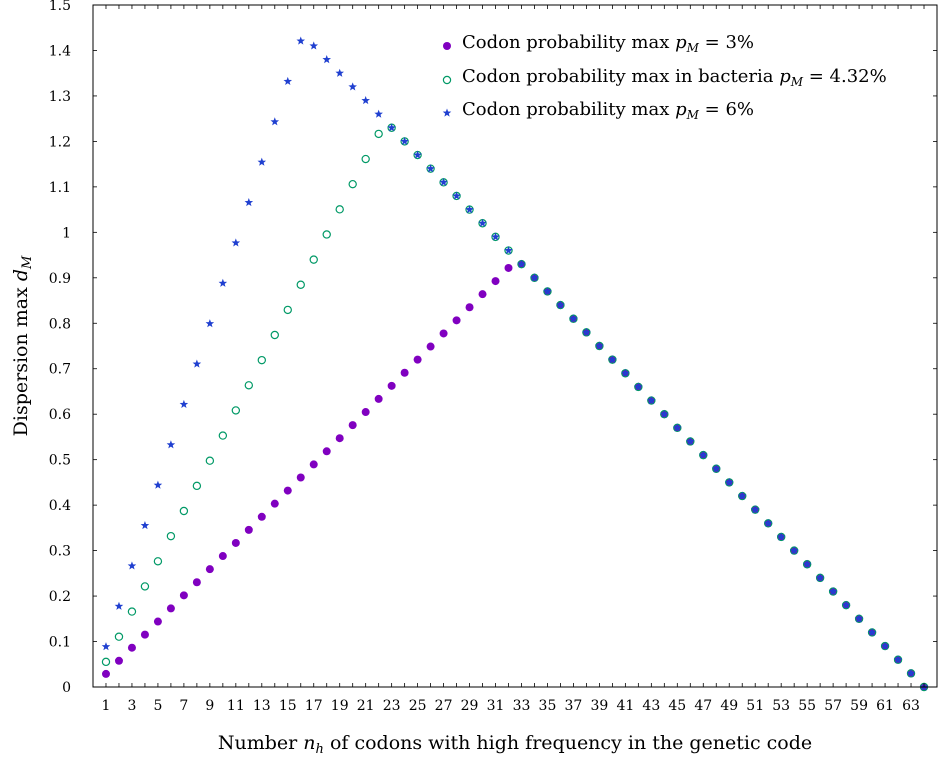 The image size is (943, 757). What do you see at coordinates (320, 749) in the screenshot?
I see `x-axis-title-subscript: h` at bounding box center [320, 749].